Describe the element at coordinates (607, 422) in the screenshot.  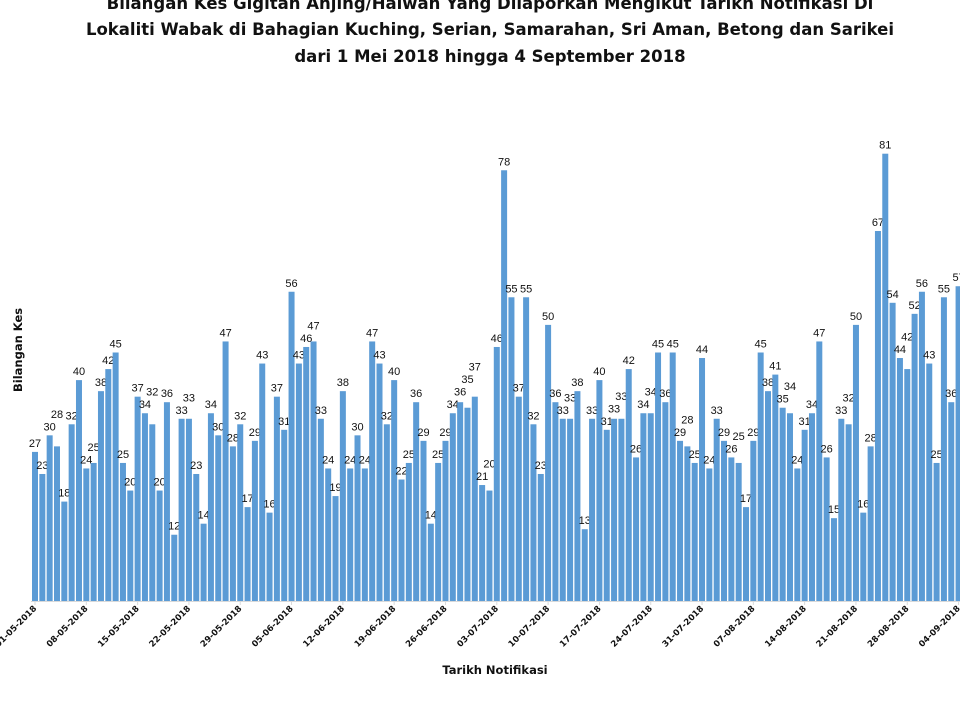
I see `data-label: 31` at that location.